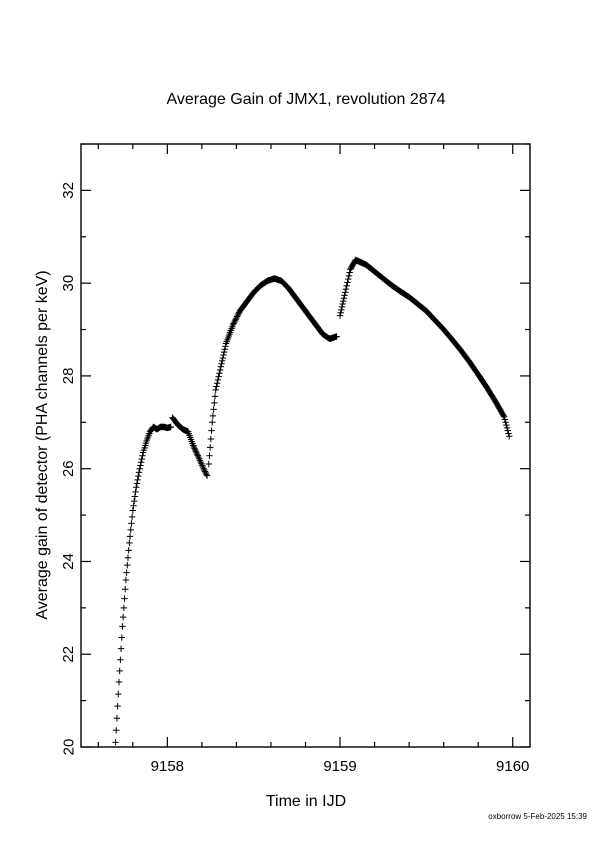  Describe the element at coordinates (306, 99) in the screenshot. I see `chart-title: Average Gain of JMX1, revolution 2874` at that location.